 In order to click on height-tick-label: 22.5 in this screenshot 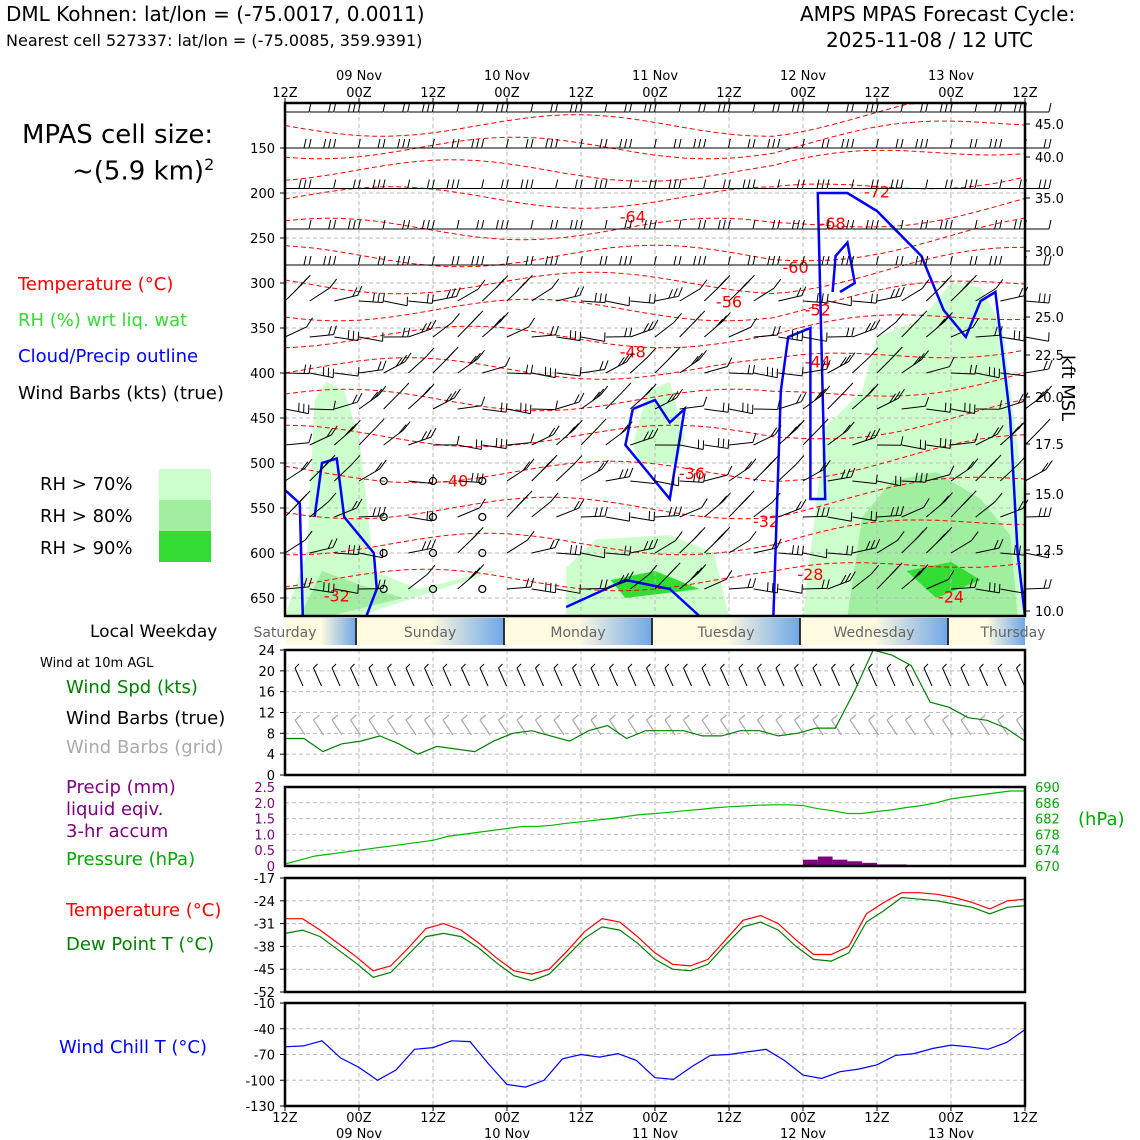, I will do `click(1049, 356)`.